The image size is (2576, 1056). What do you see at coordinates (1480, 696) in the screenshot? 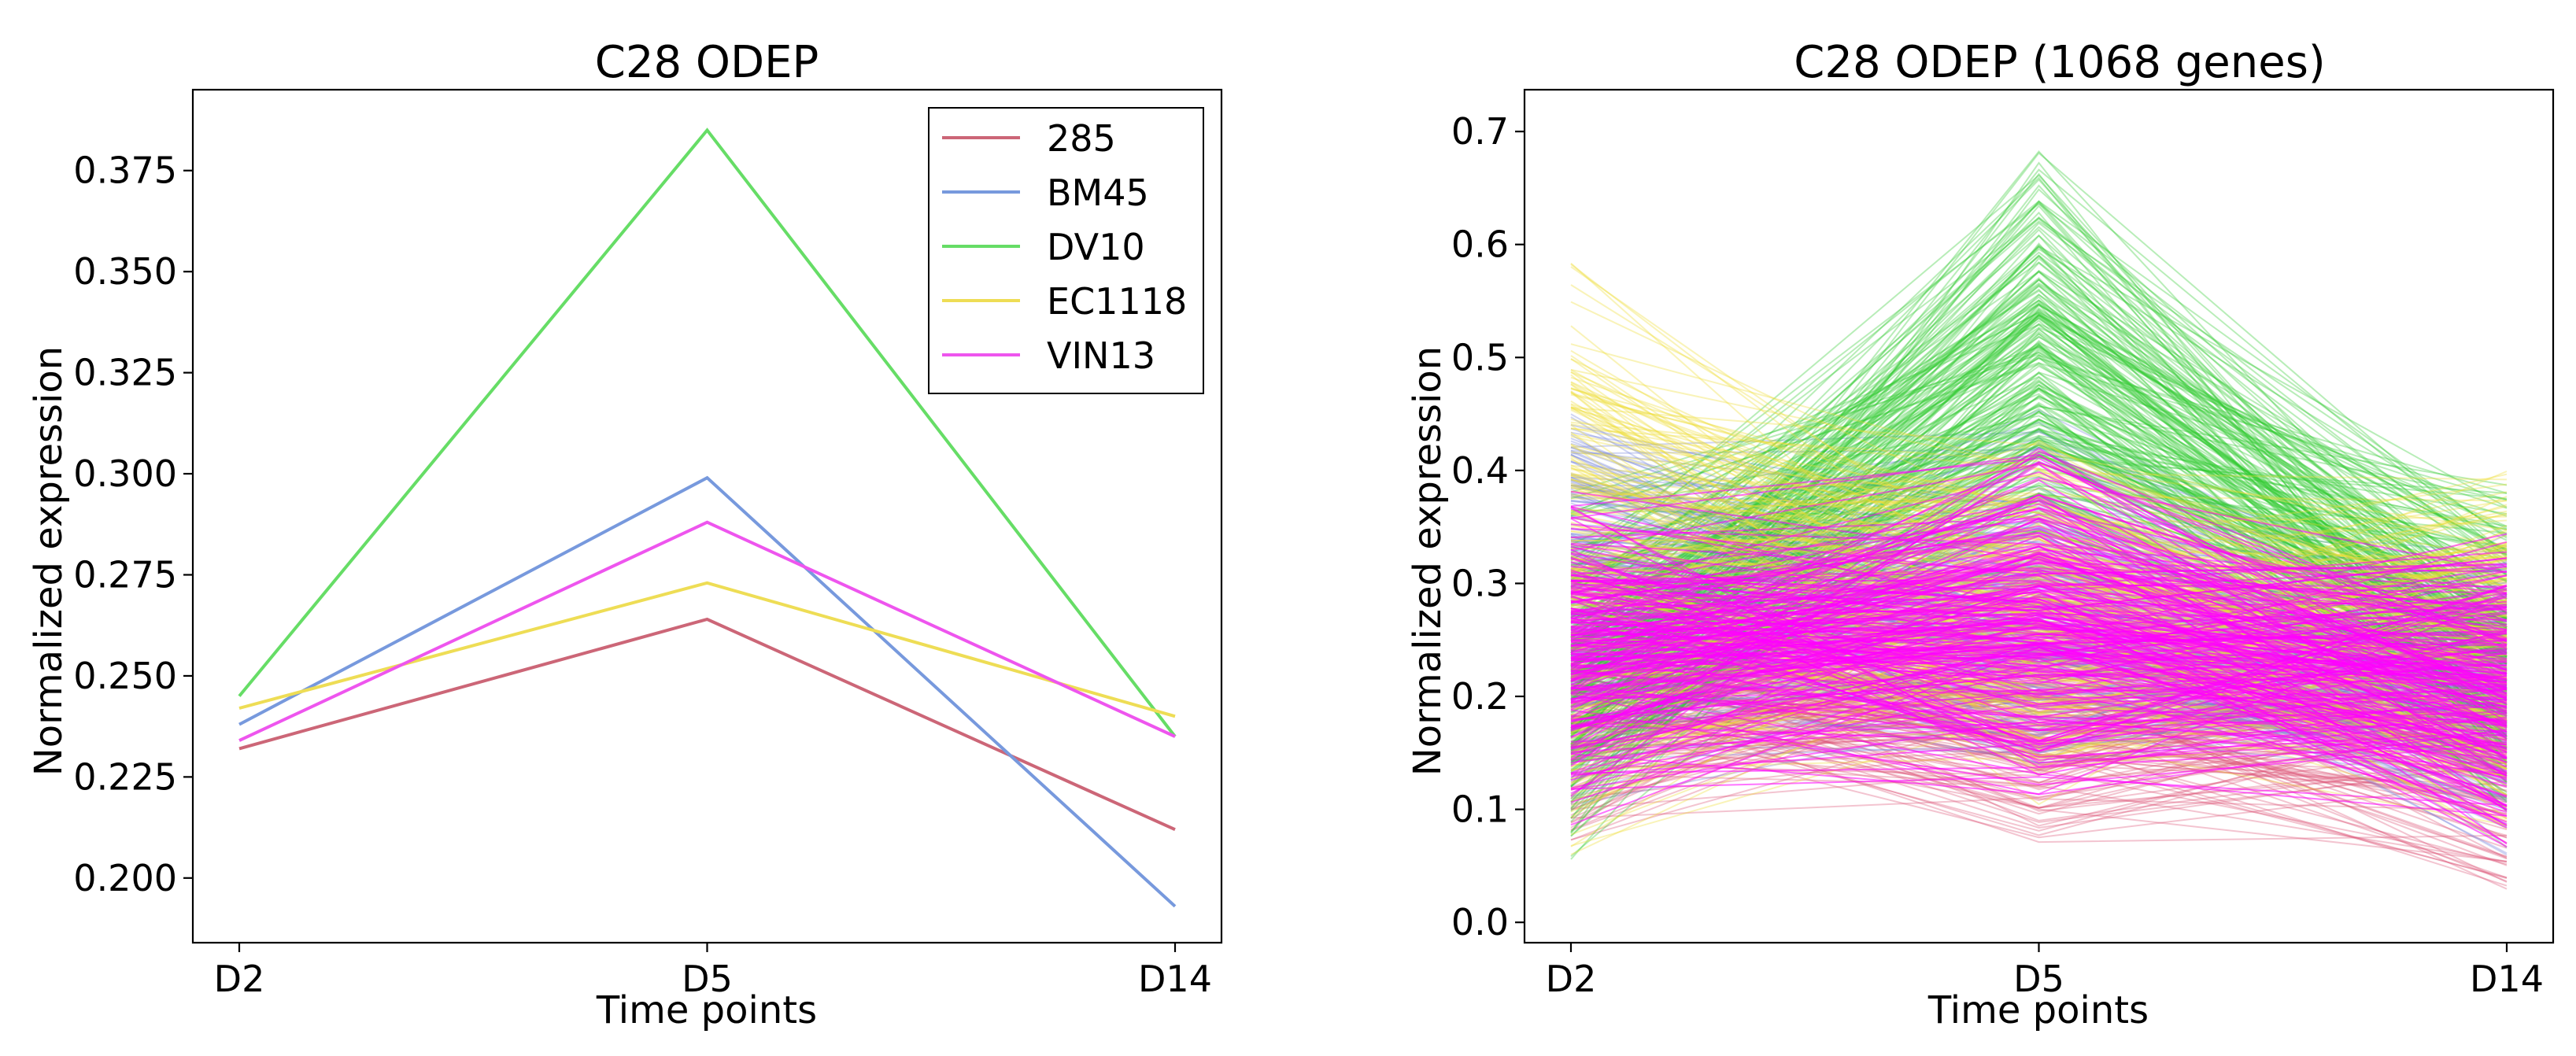
I see `y-tick-label: 0.2` at bounding box center [1480, 696].